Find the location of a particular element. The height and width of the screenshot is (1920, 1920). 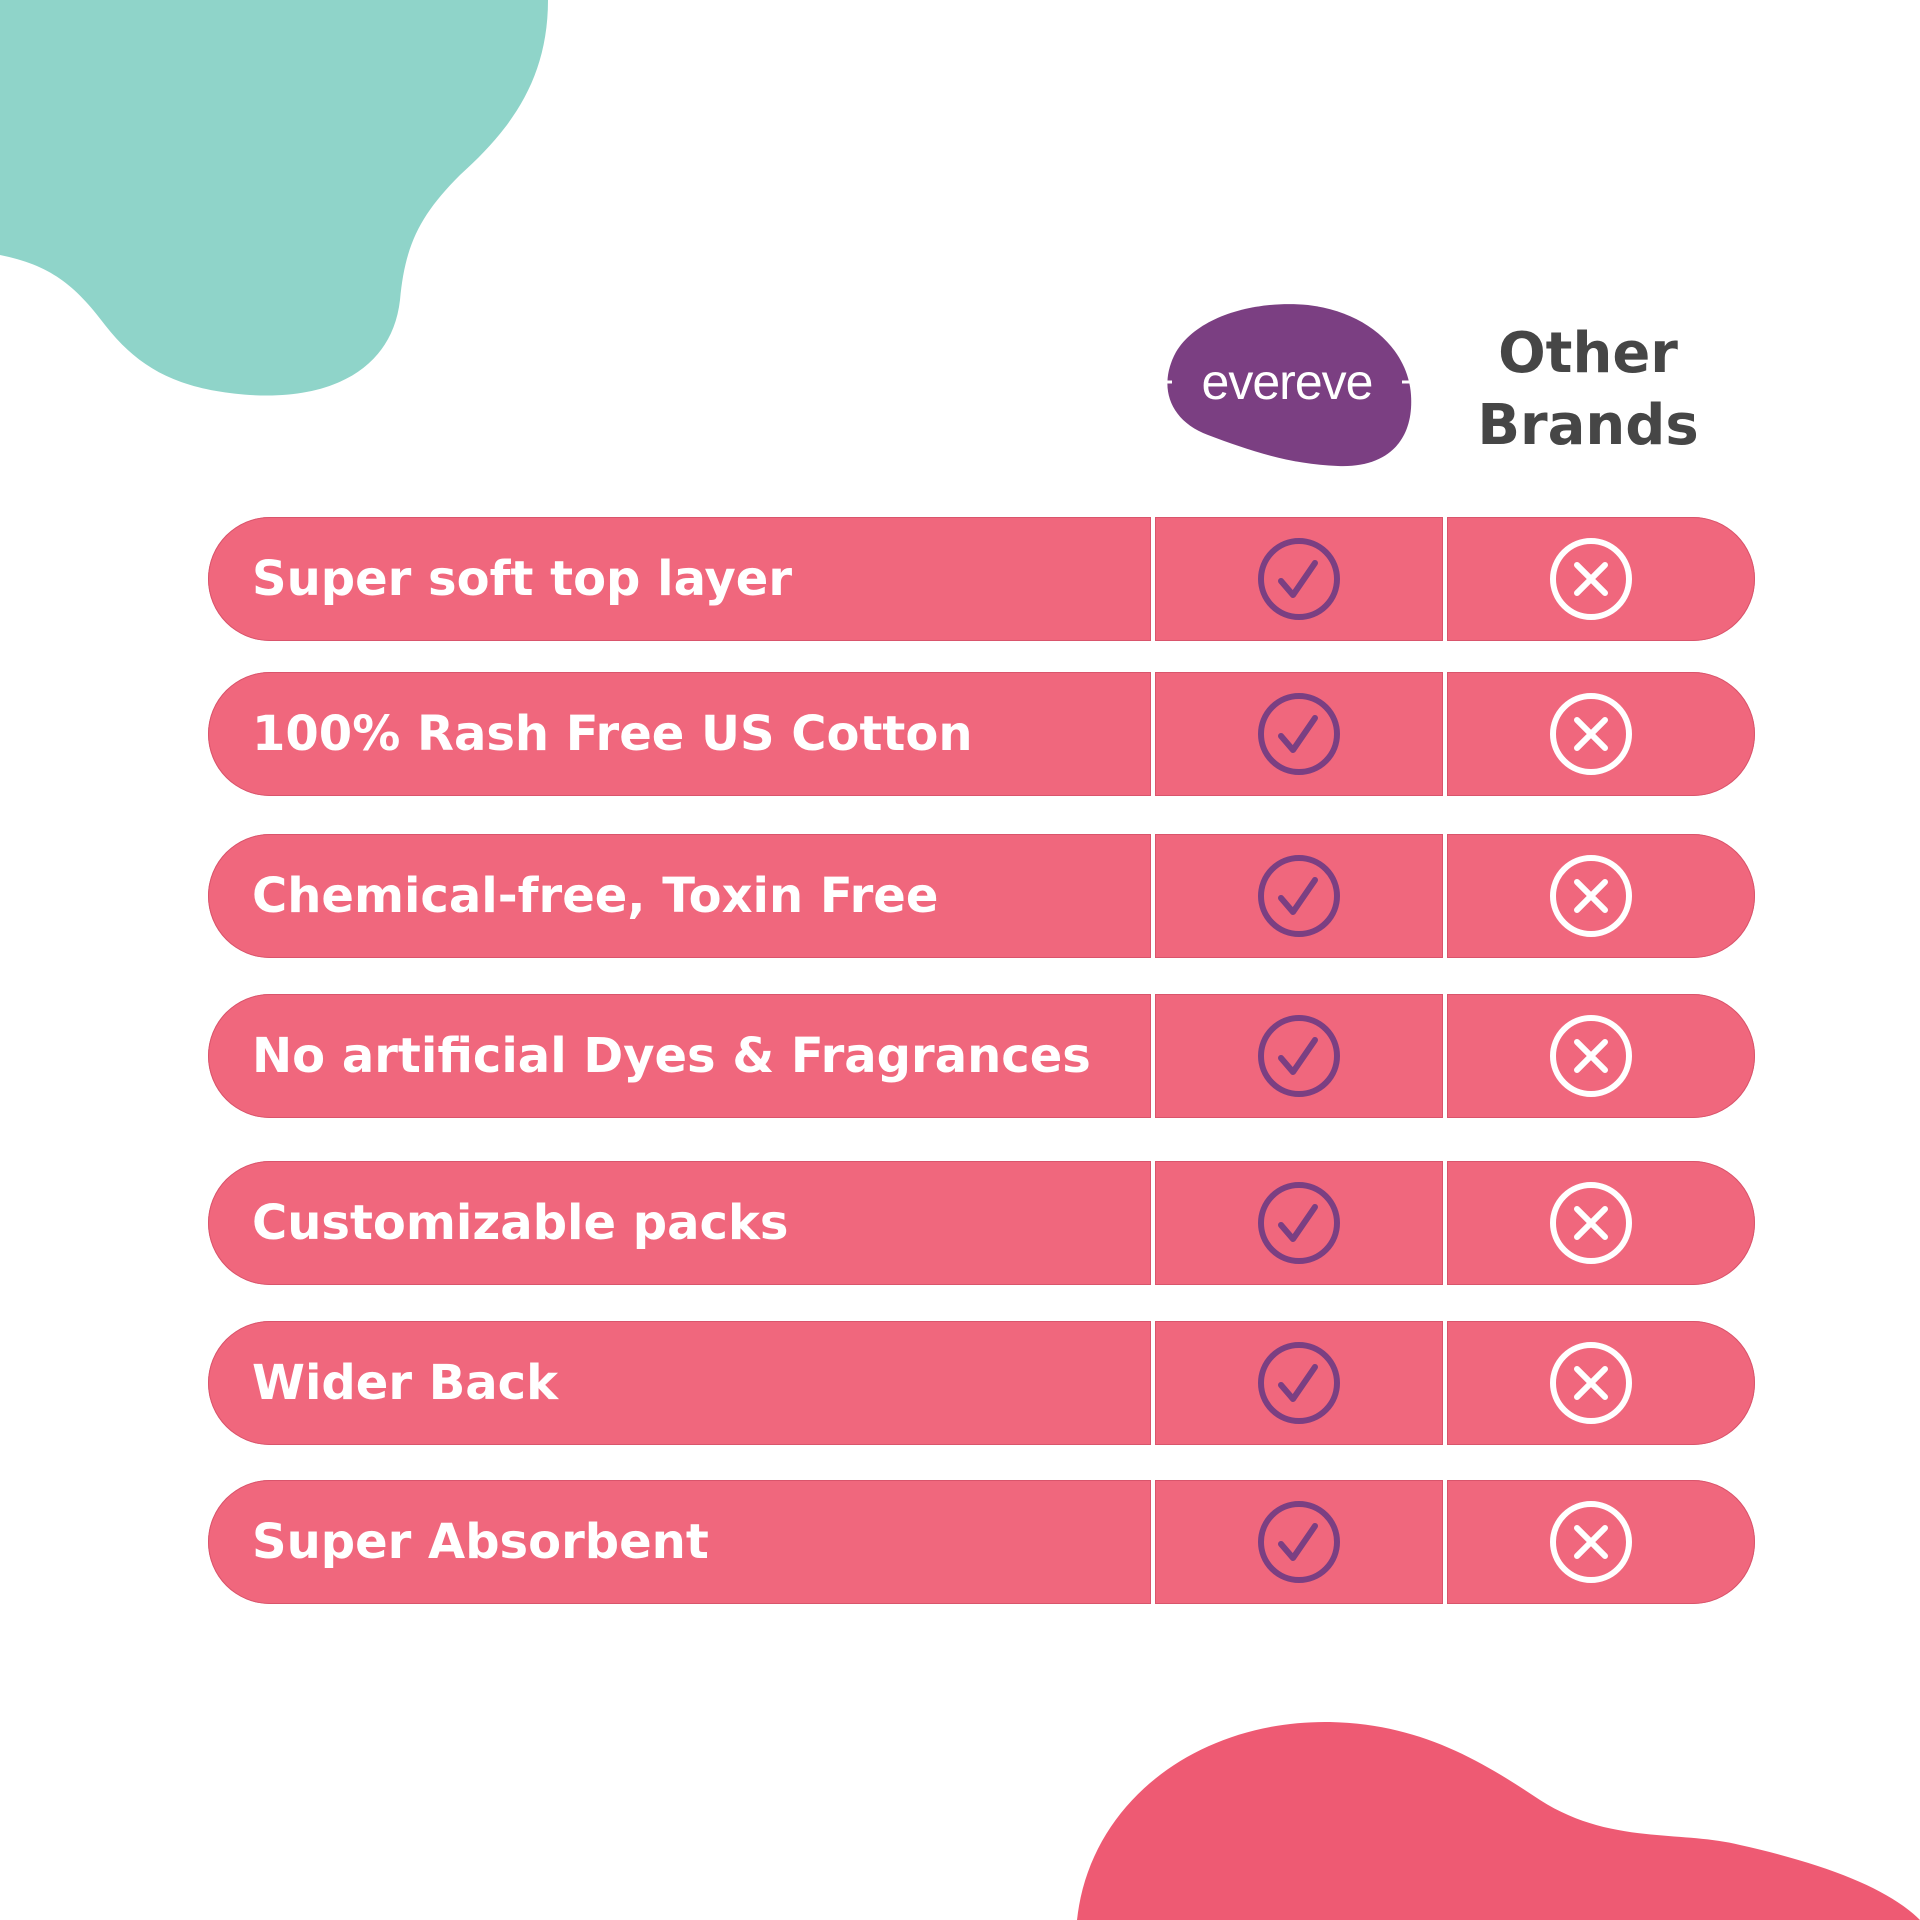

feature-cell: Customizable packs is located at coordinates (679, 1223).